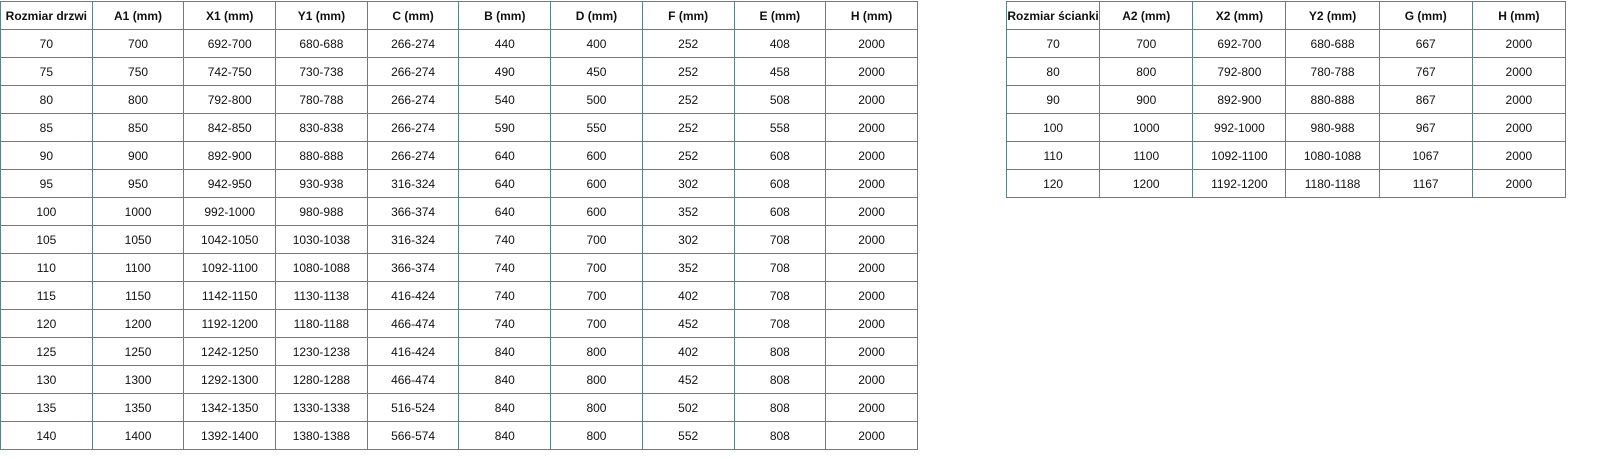  Describe the element at coordinates (230, 71) in the screenshot. I see `table-cell: 742-750` at that location.